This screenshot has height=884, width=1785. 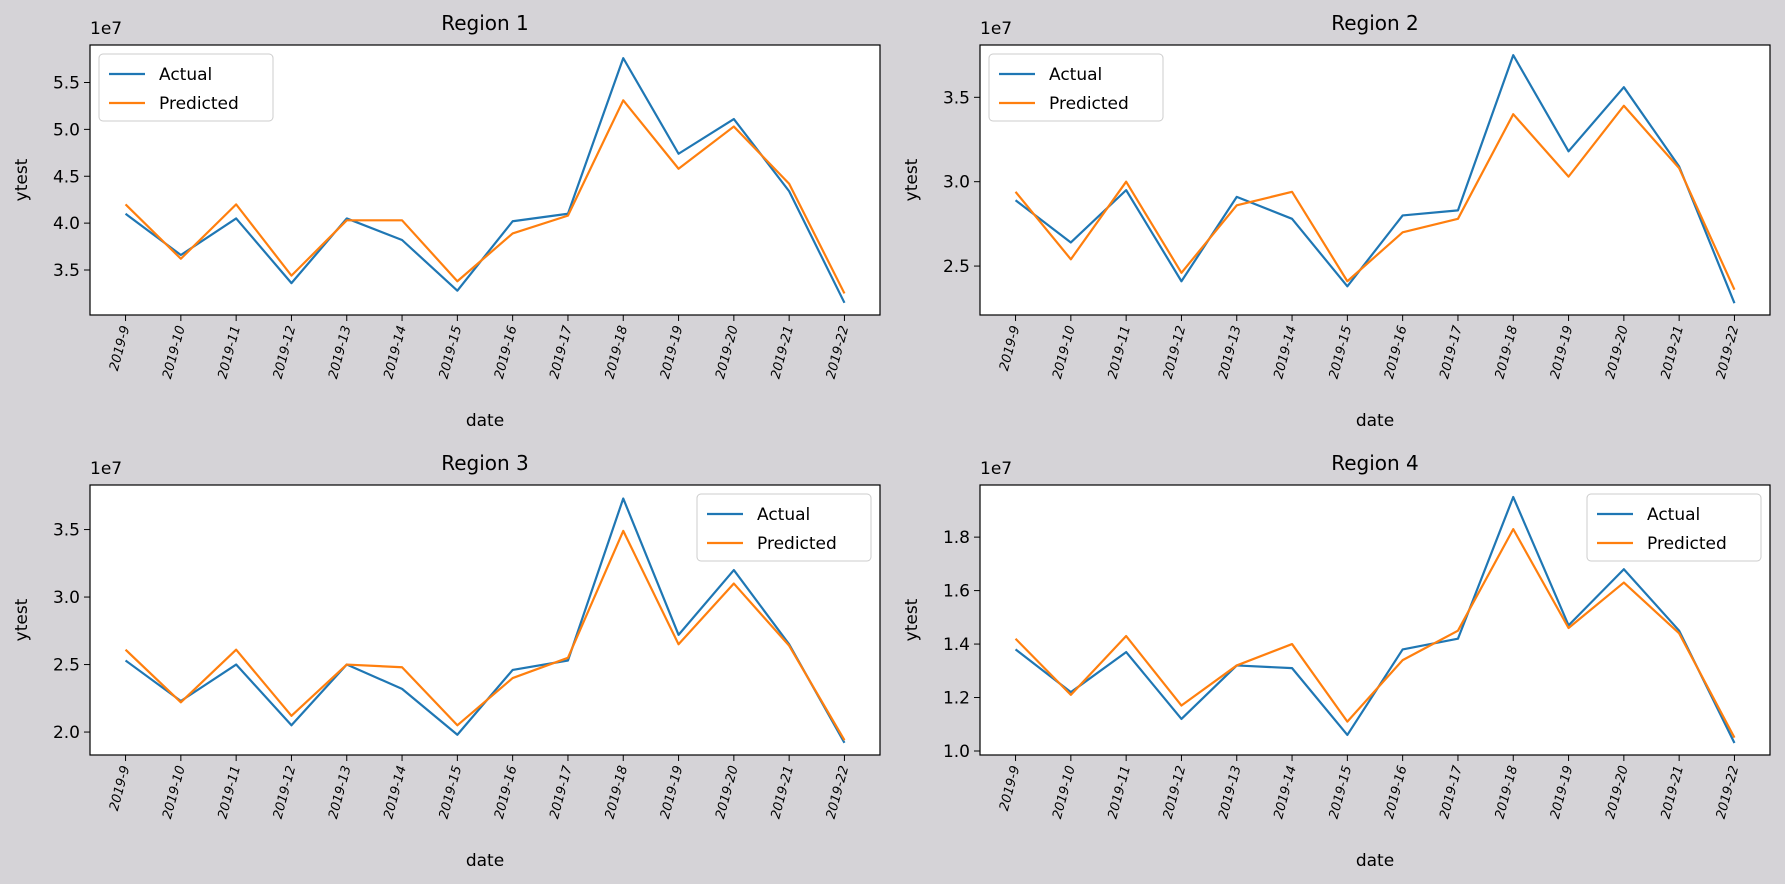 I want to click on chart-title: Region 3, so click(x=485, y=463).